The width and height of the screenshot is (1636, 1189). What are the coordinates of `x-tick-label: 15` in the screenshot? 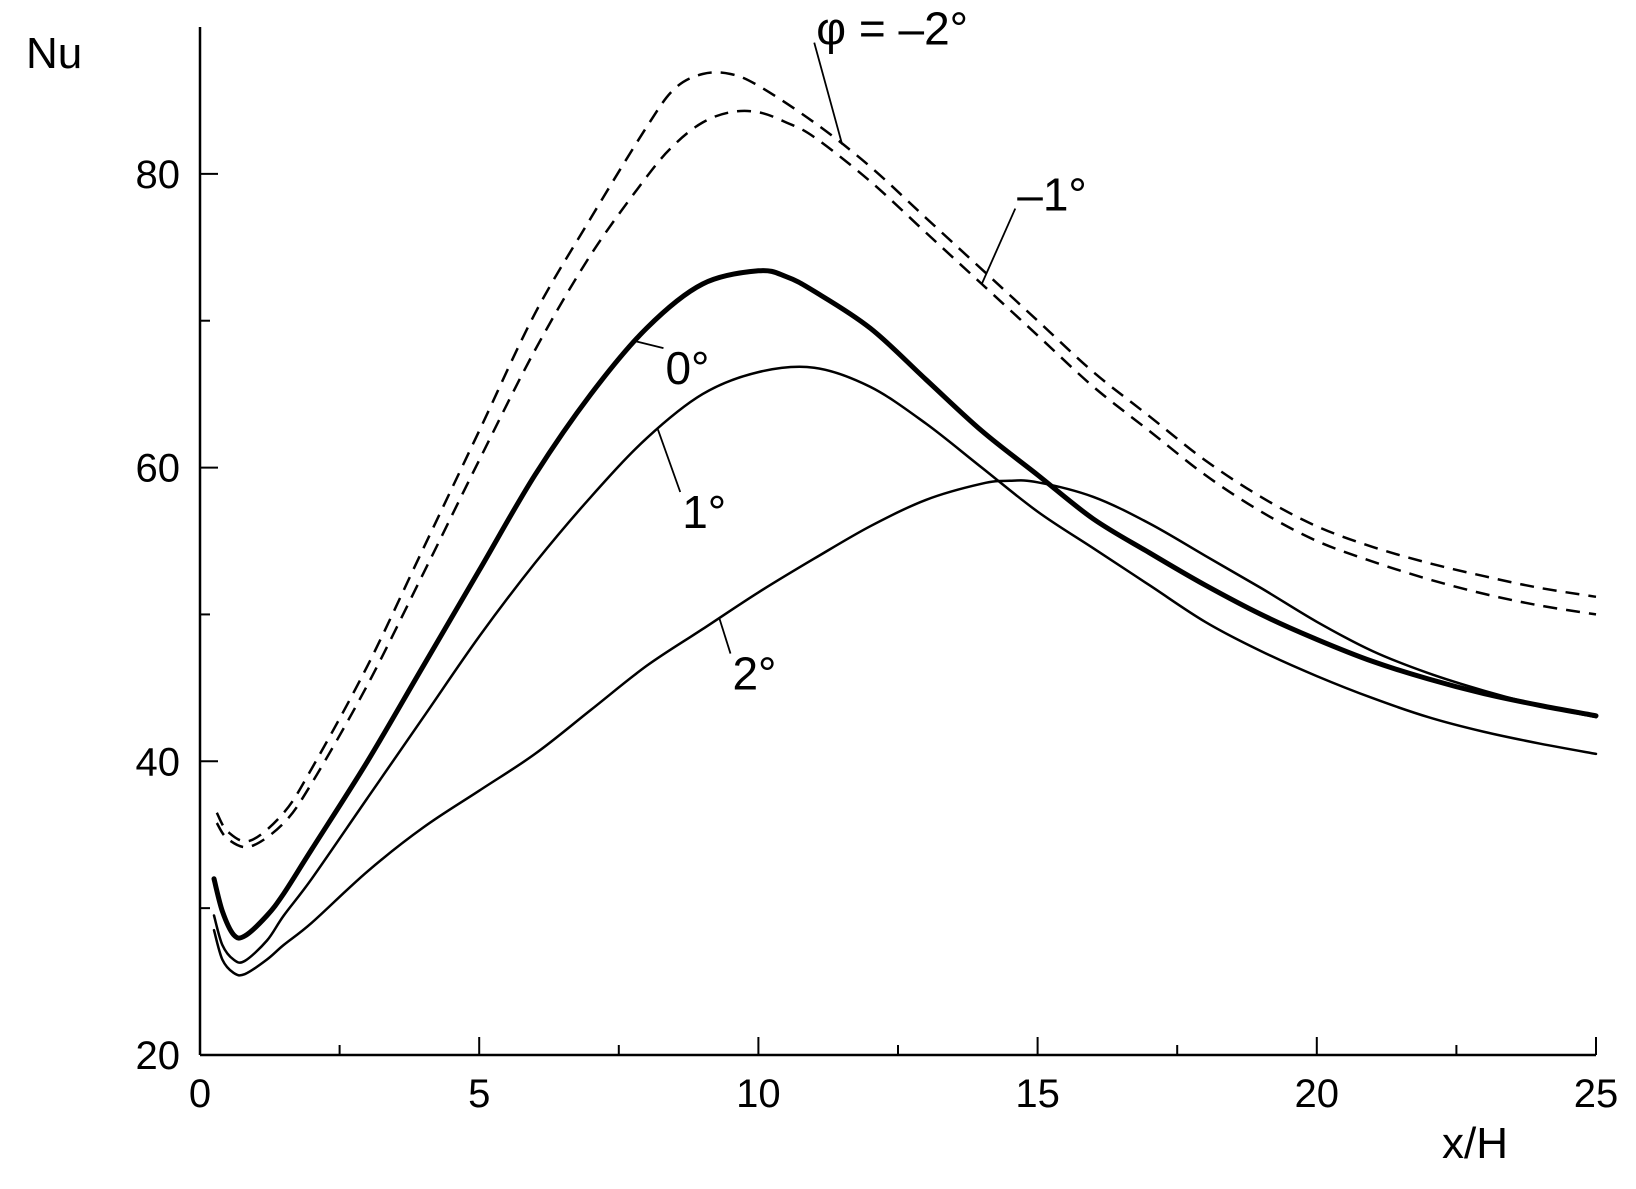 It's located at (1037, 1094).